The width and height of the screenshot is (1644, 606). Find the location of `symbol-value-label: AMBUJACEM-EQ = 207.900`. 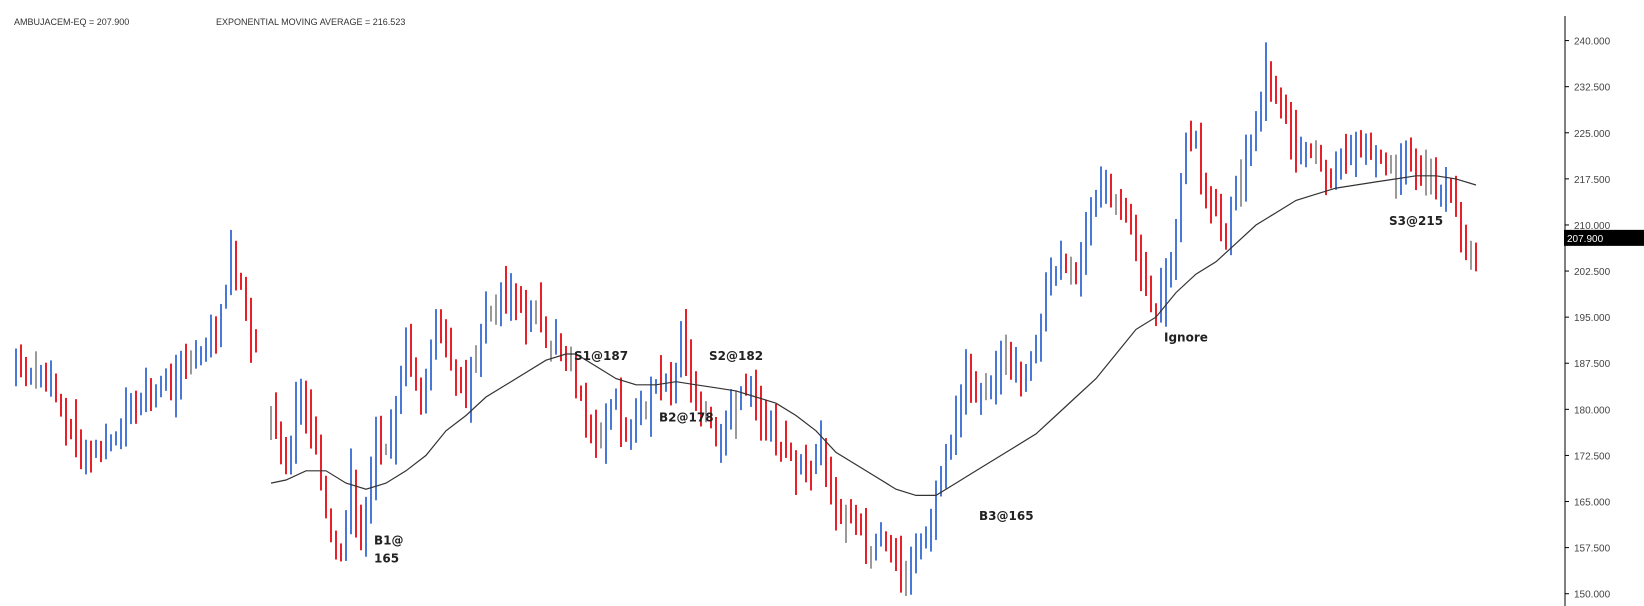

symbol-value-label: AMBUJACEM-EQ = 207.900 is located at coordinates (71, 22).